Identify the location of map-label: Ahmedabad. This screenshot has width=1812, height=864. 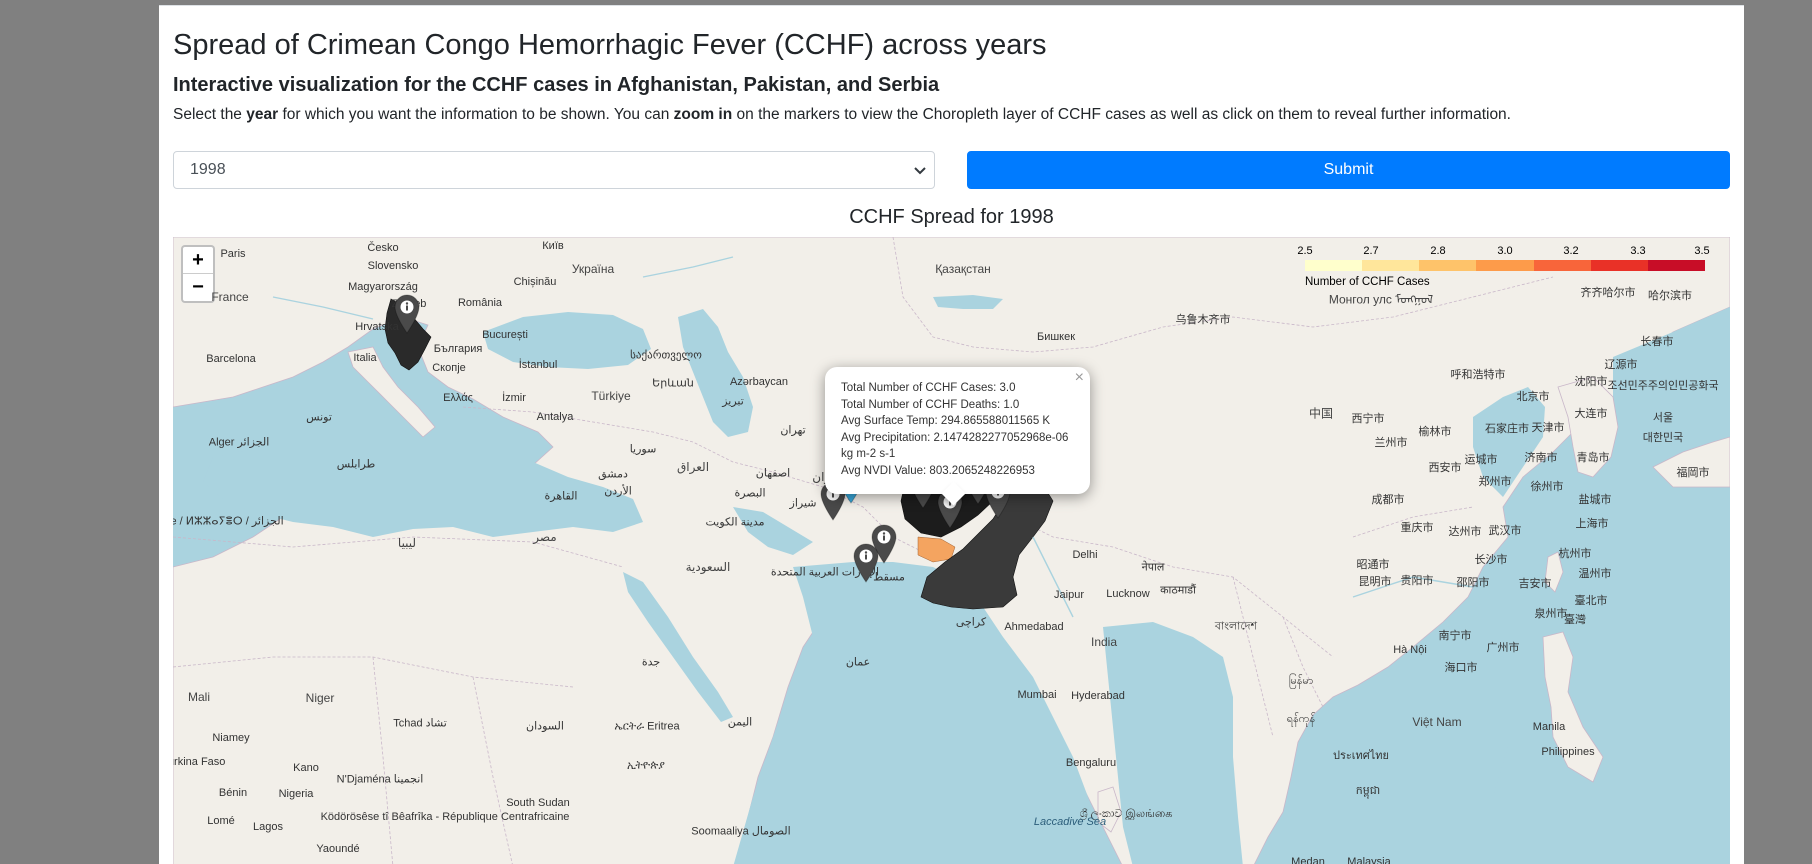
(1034, 627).